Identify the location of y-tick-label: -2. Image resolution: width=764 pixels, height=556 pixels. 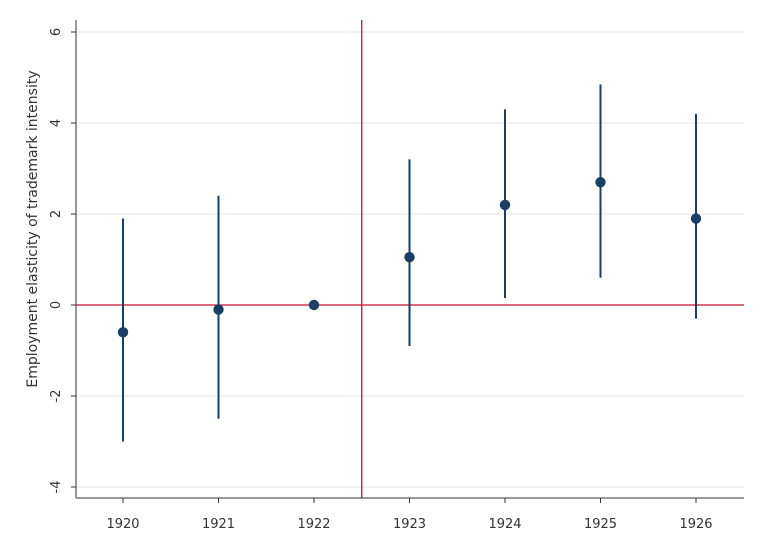
(56, 396).